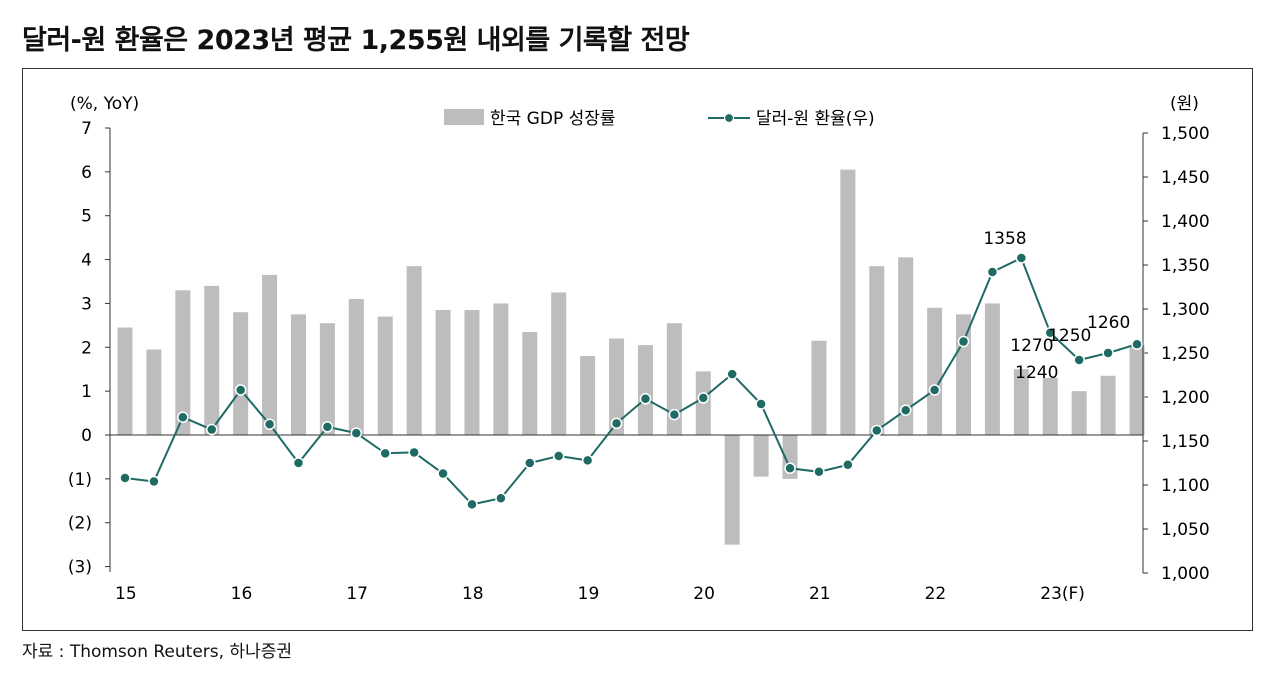  I want to click on right-tick-label: 1,500, so click(1185, 134).